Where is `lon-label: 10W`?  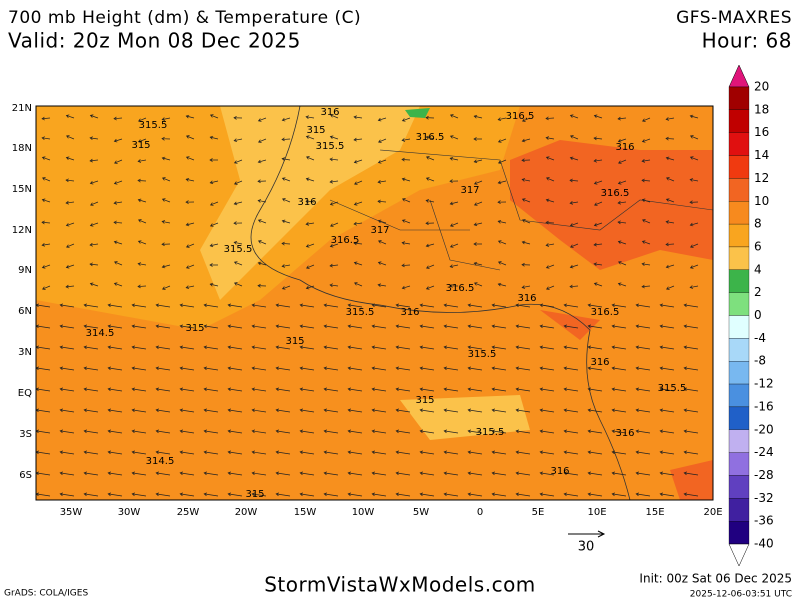 lon-label: 10W is located at coordinates (363, 512).